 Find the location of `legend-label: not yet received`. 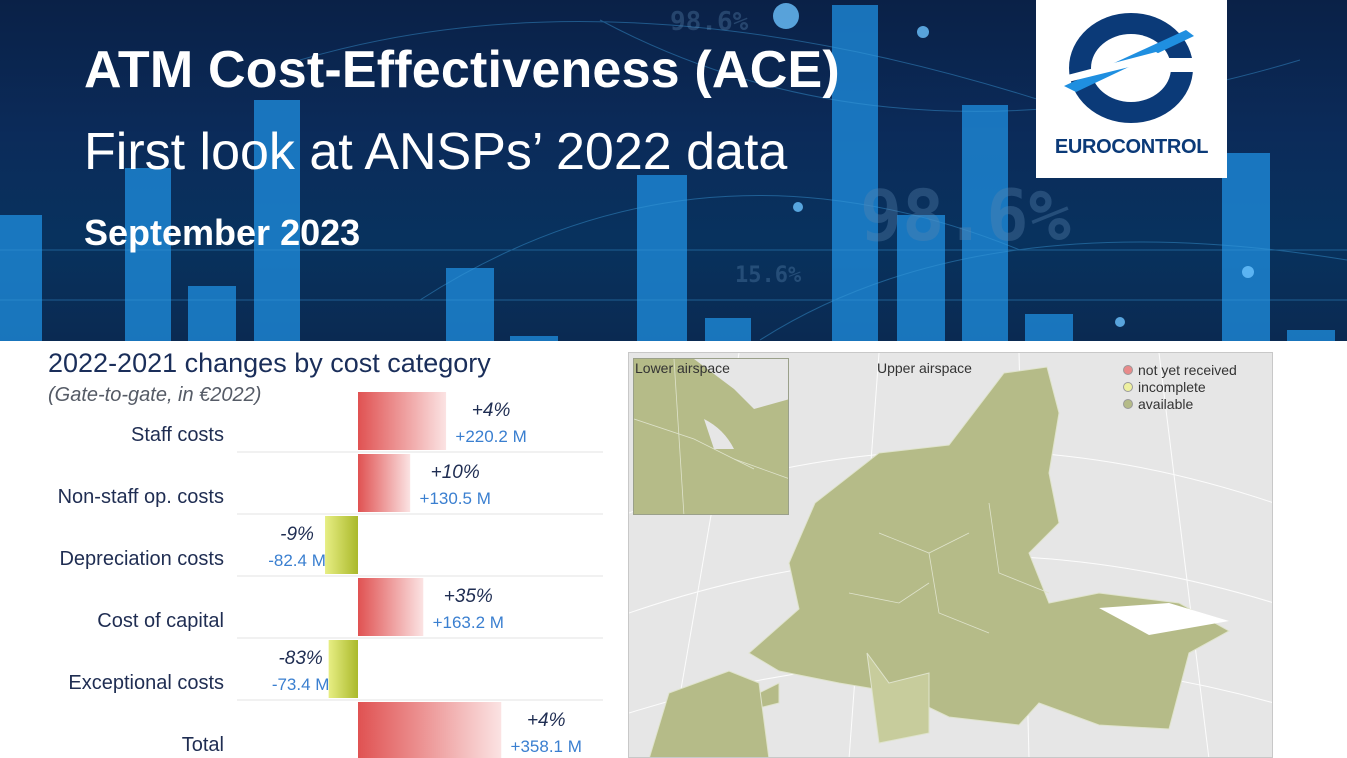

legend-label: not yet received is located at coordinates (1187, 369).